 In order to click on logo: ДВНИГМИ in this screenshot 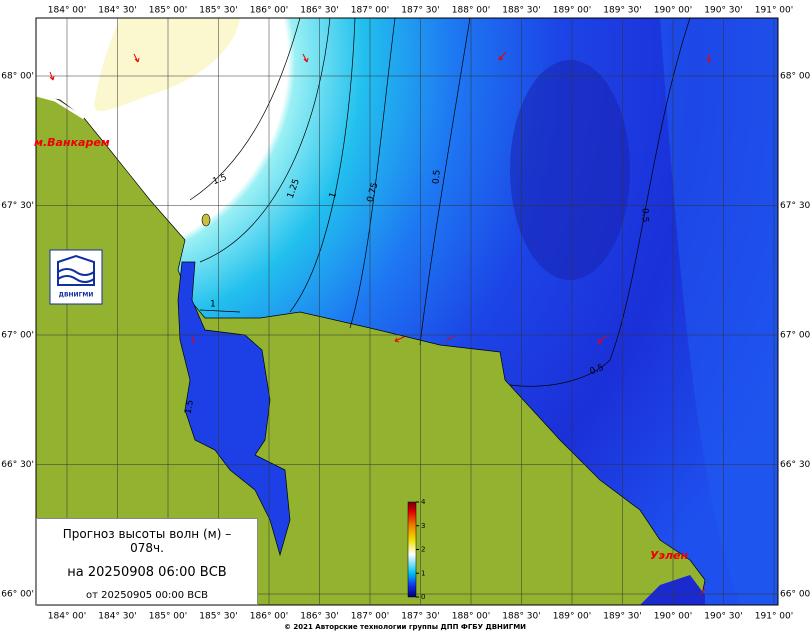, I will do `click(76, 277)`.